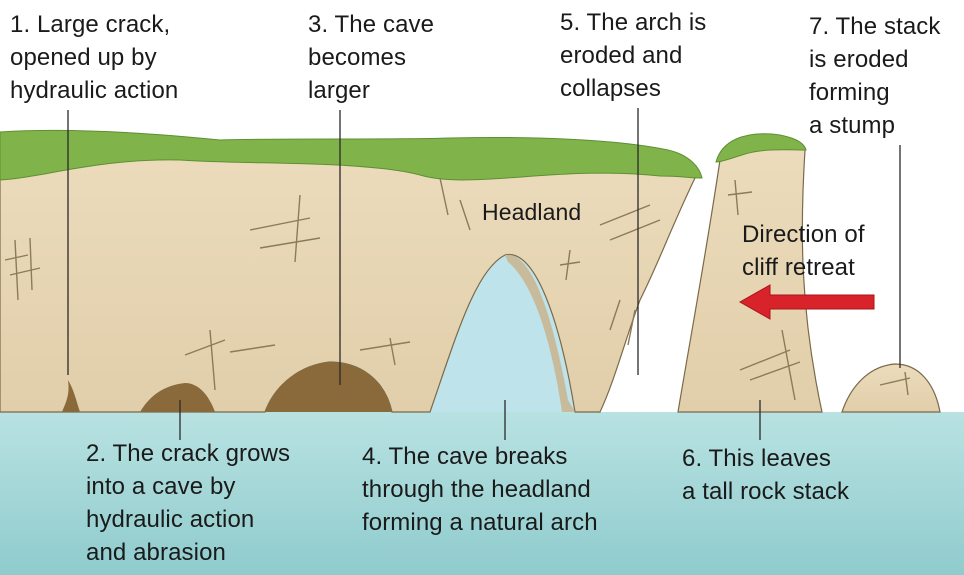 Image resolution: width=964 pixels, height=575 pixels. I want to click on label-stage-3: 3. The cave becomes larger, so click(371, 57).